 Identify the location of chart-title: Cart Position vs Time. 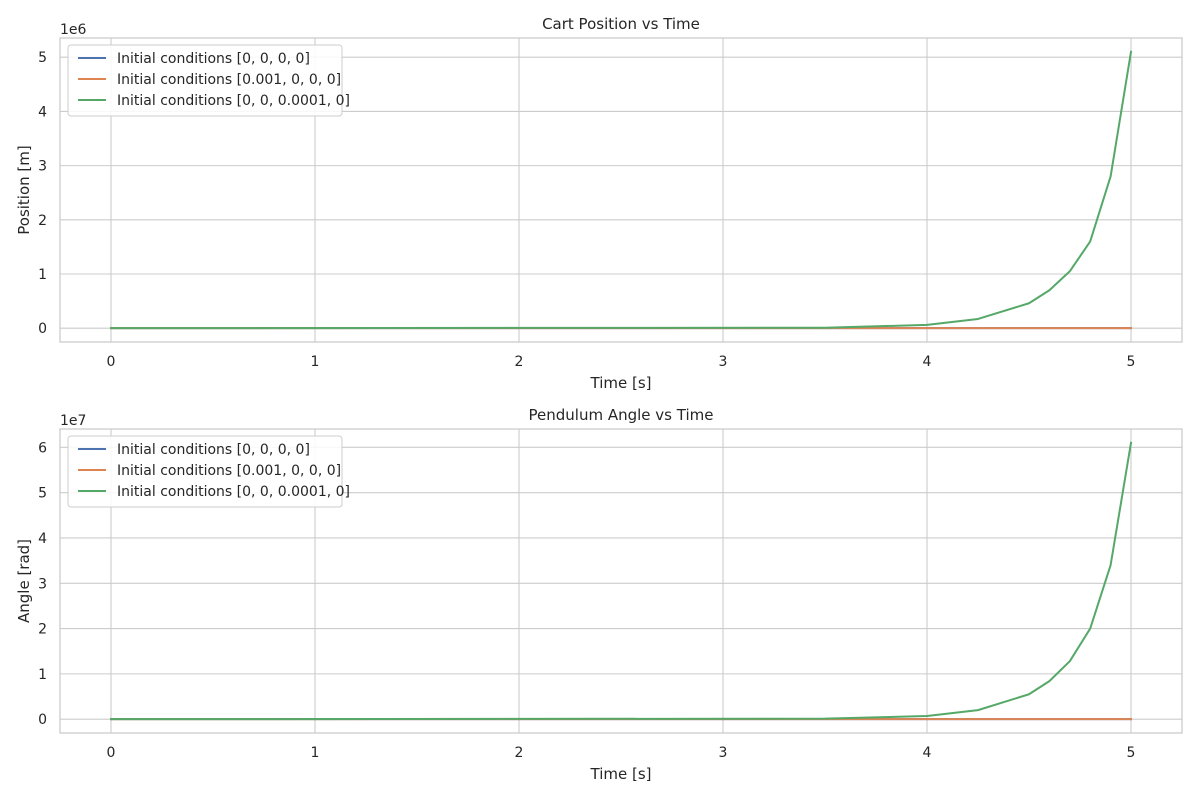
(621, 24).